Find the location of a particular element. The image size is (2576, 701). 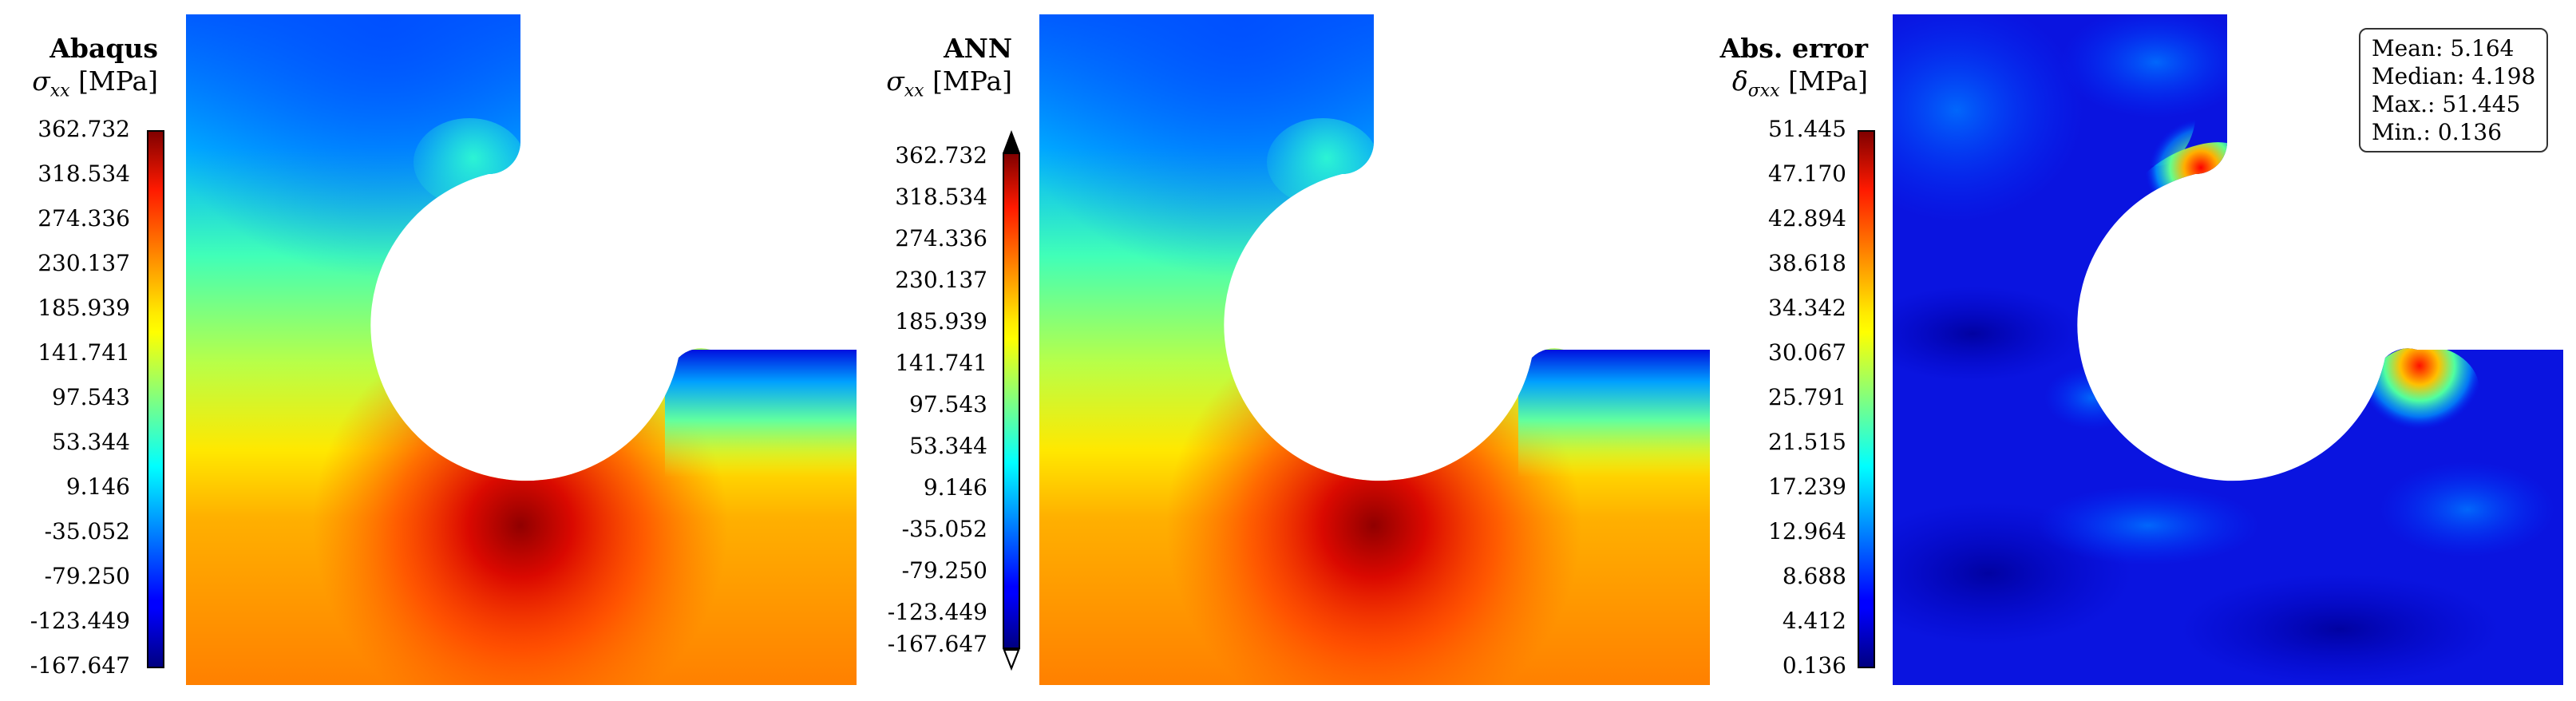

colorbar-tick: 17.239 is located at coordinates (1807, 486).